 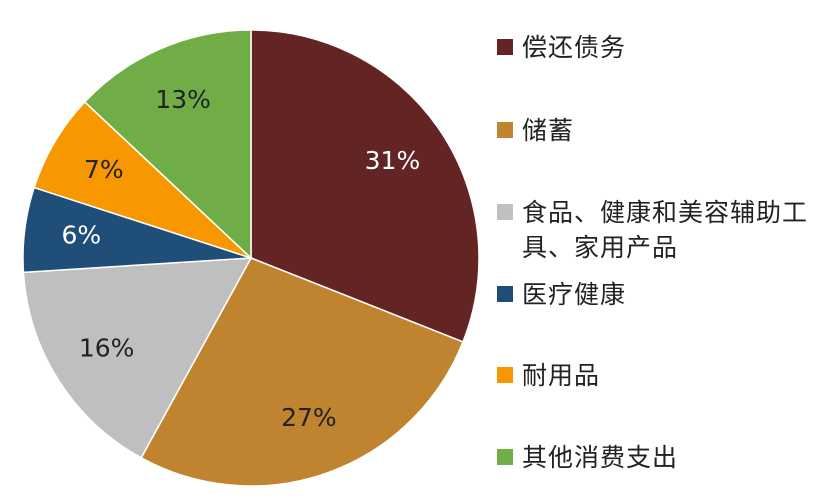 I want to click on legend-label: 食品、健康和美容辅助工具、家用产品, so click(x=665, y=230).